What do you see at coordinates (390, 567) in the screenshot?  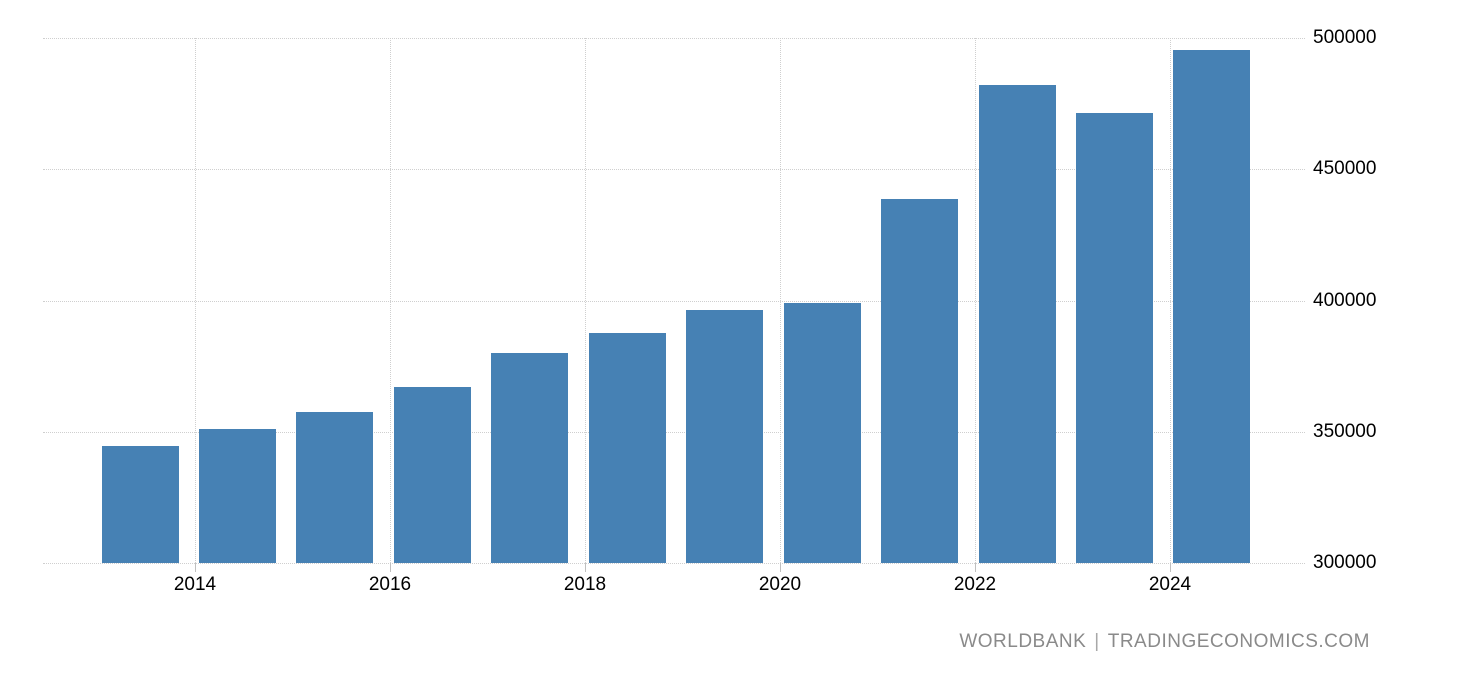 I see `x-axis-tick-2016` at bounding box center [390, 567].